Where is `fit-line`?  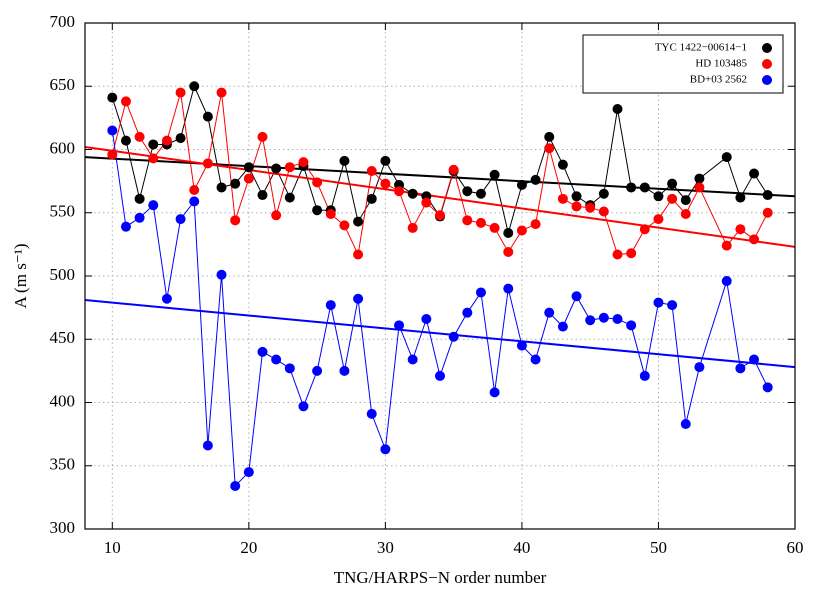 fit-line is located at coordinates (440, 334).